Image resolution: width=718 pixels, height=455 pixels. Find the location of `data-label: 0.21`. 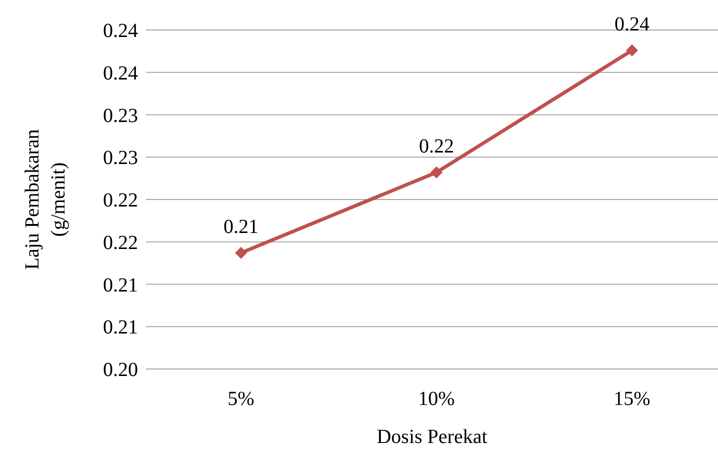

data-label: 0.21 is located at coordinates (241, 227).